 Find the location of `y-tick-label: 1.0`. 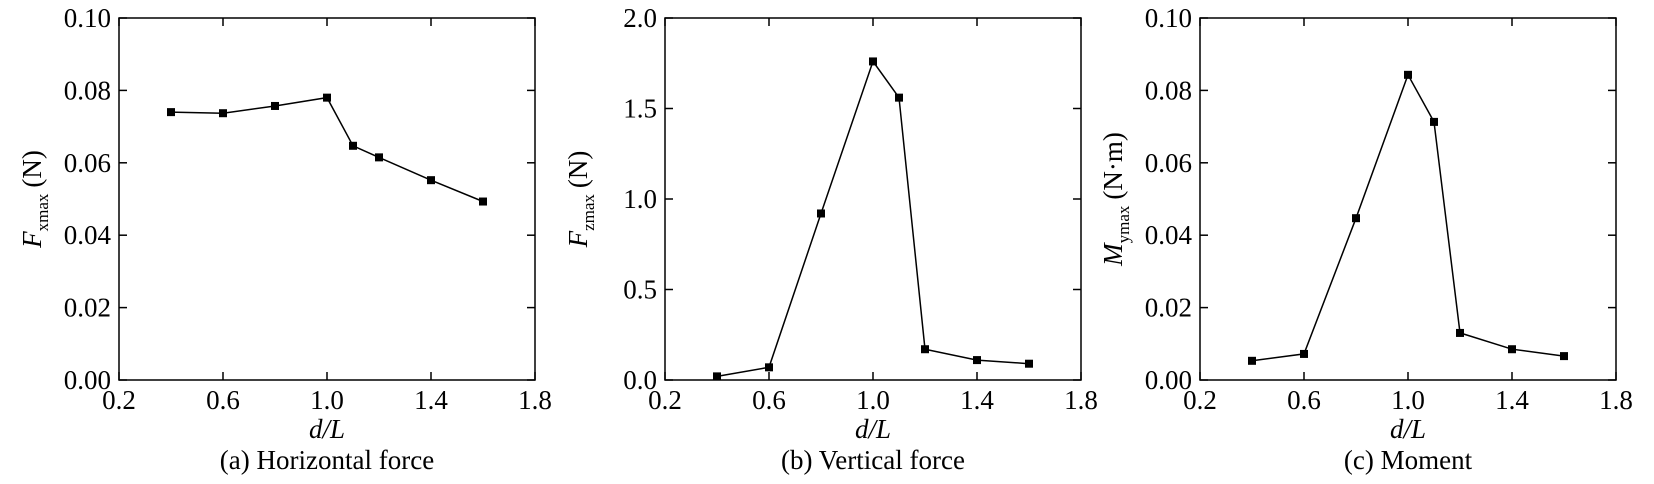

y-tick-label: 1.0 is located at coordinates (640, 199).